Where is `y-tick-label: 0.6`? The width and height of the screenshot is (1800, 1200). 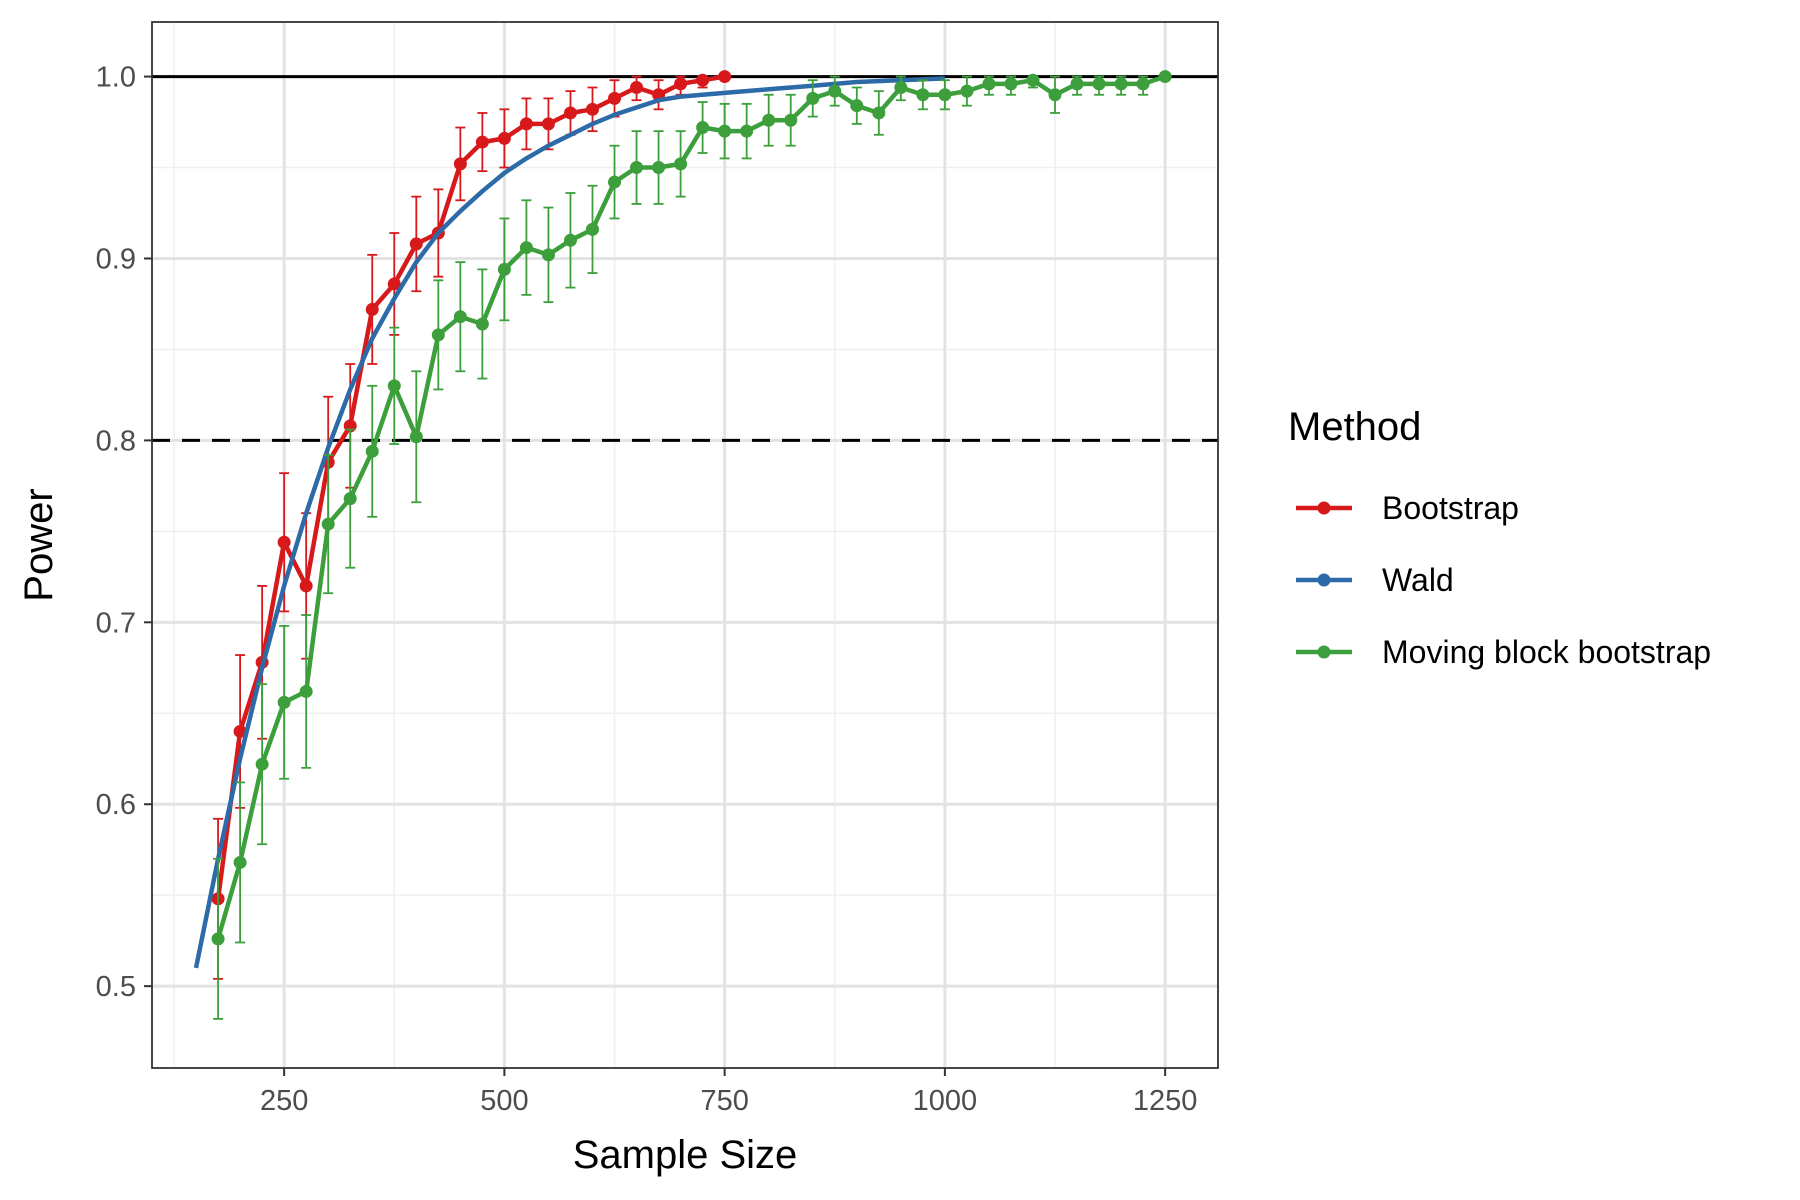 y-tick-label: 0.6 is located at coordinates (116, 805).